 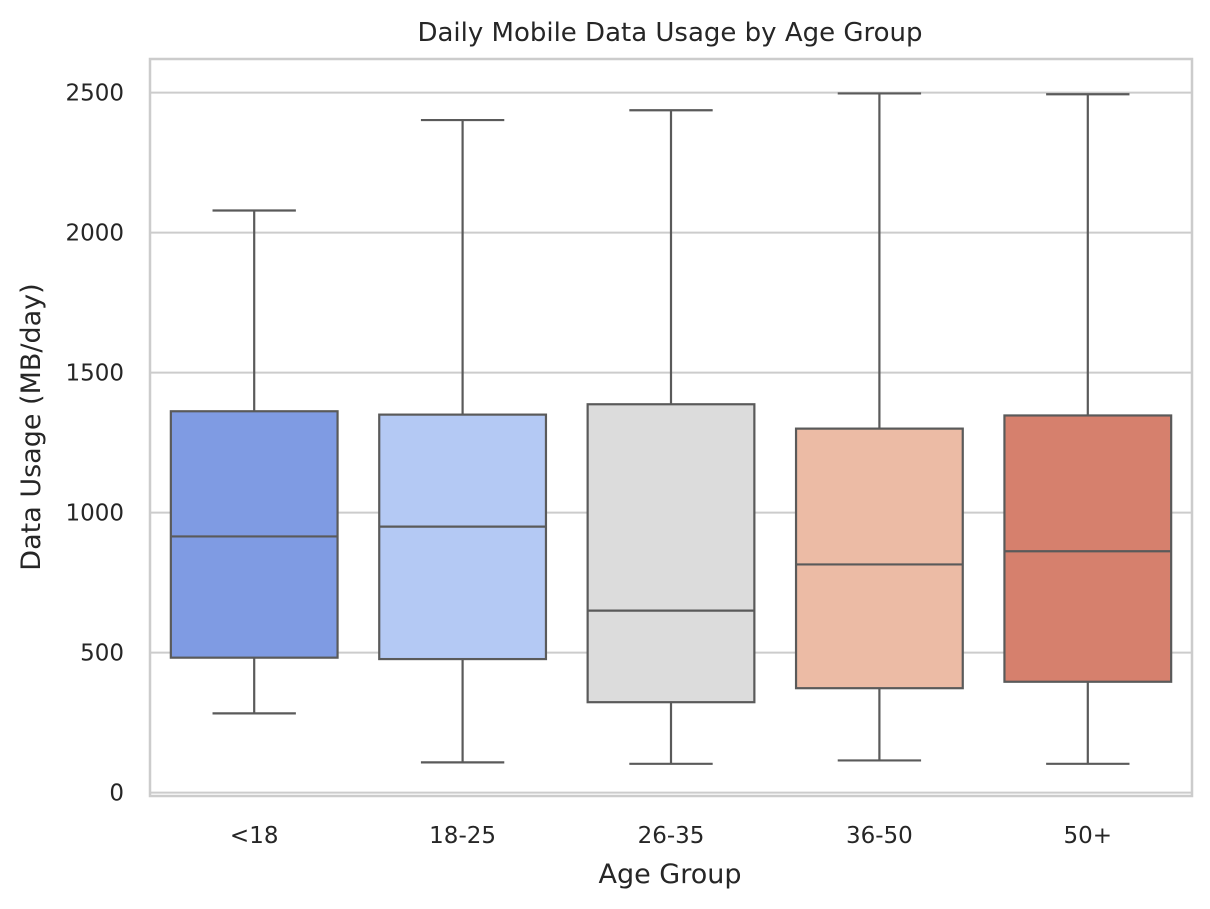 I want to click on y-axis-label: Data Usage (MB/day), so click(x=31, y=426).